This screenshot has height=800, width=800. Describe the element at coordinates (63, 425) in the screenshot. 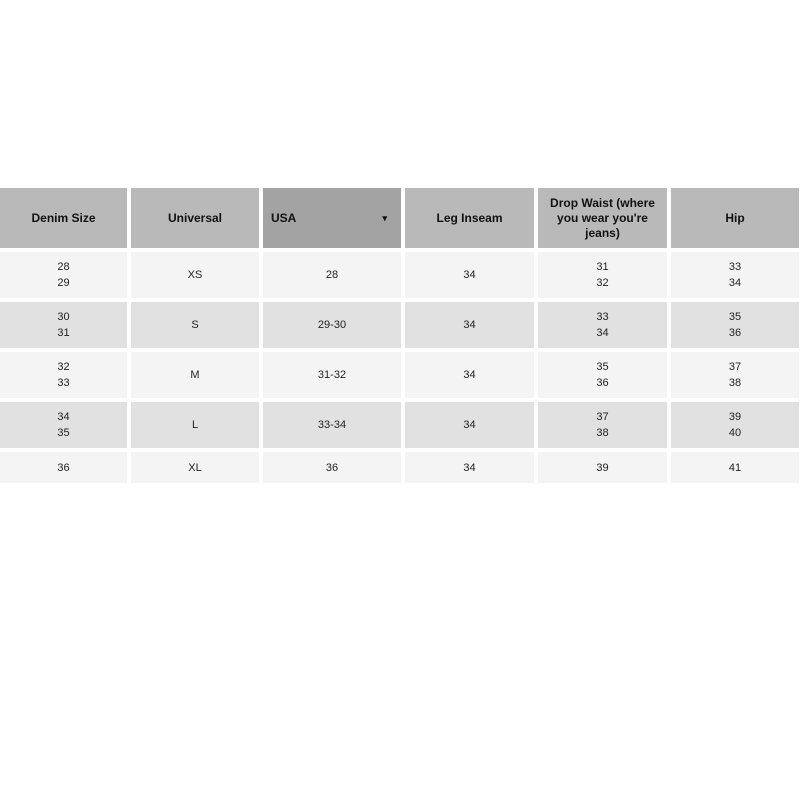

I see `table-cell: 34 35` at that location.